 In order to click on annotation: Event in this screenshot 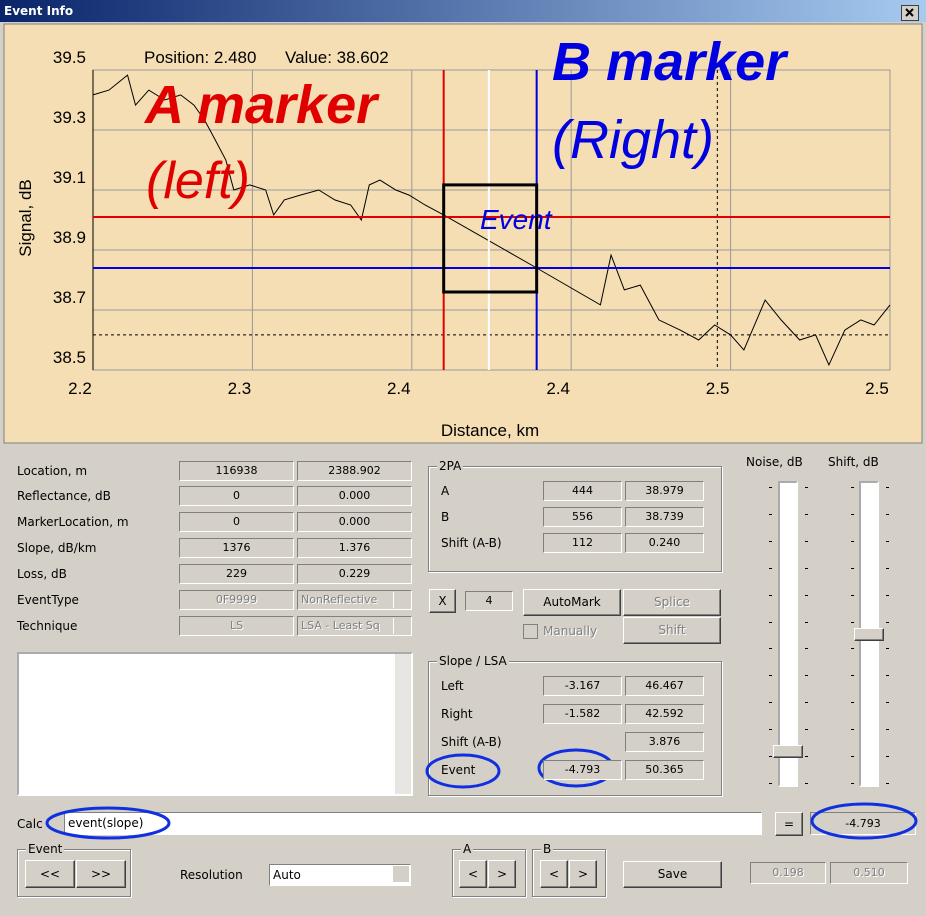, I will do `click(516, 219)`.